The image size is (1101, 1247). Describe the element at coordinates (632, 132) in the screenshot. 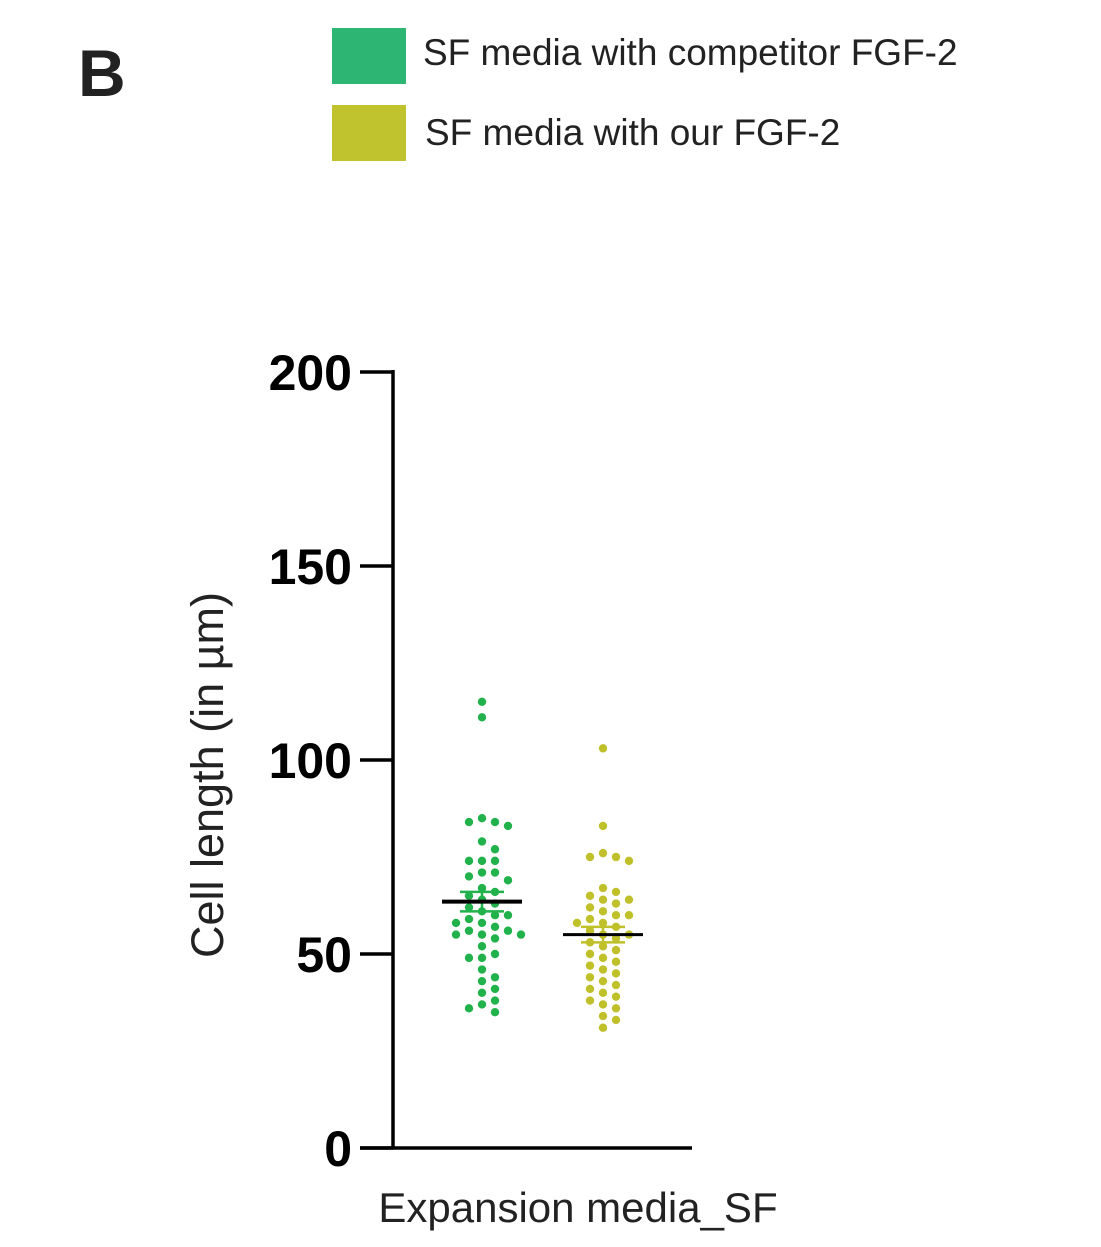

I see `legend-label-ours: SF media with our FGF-2` at that location.